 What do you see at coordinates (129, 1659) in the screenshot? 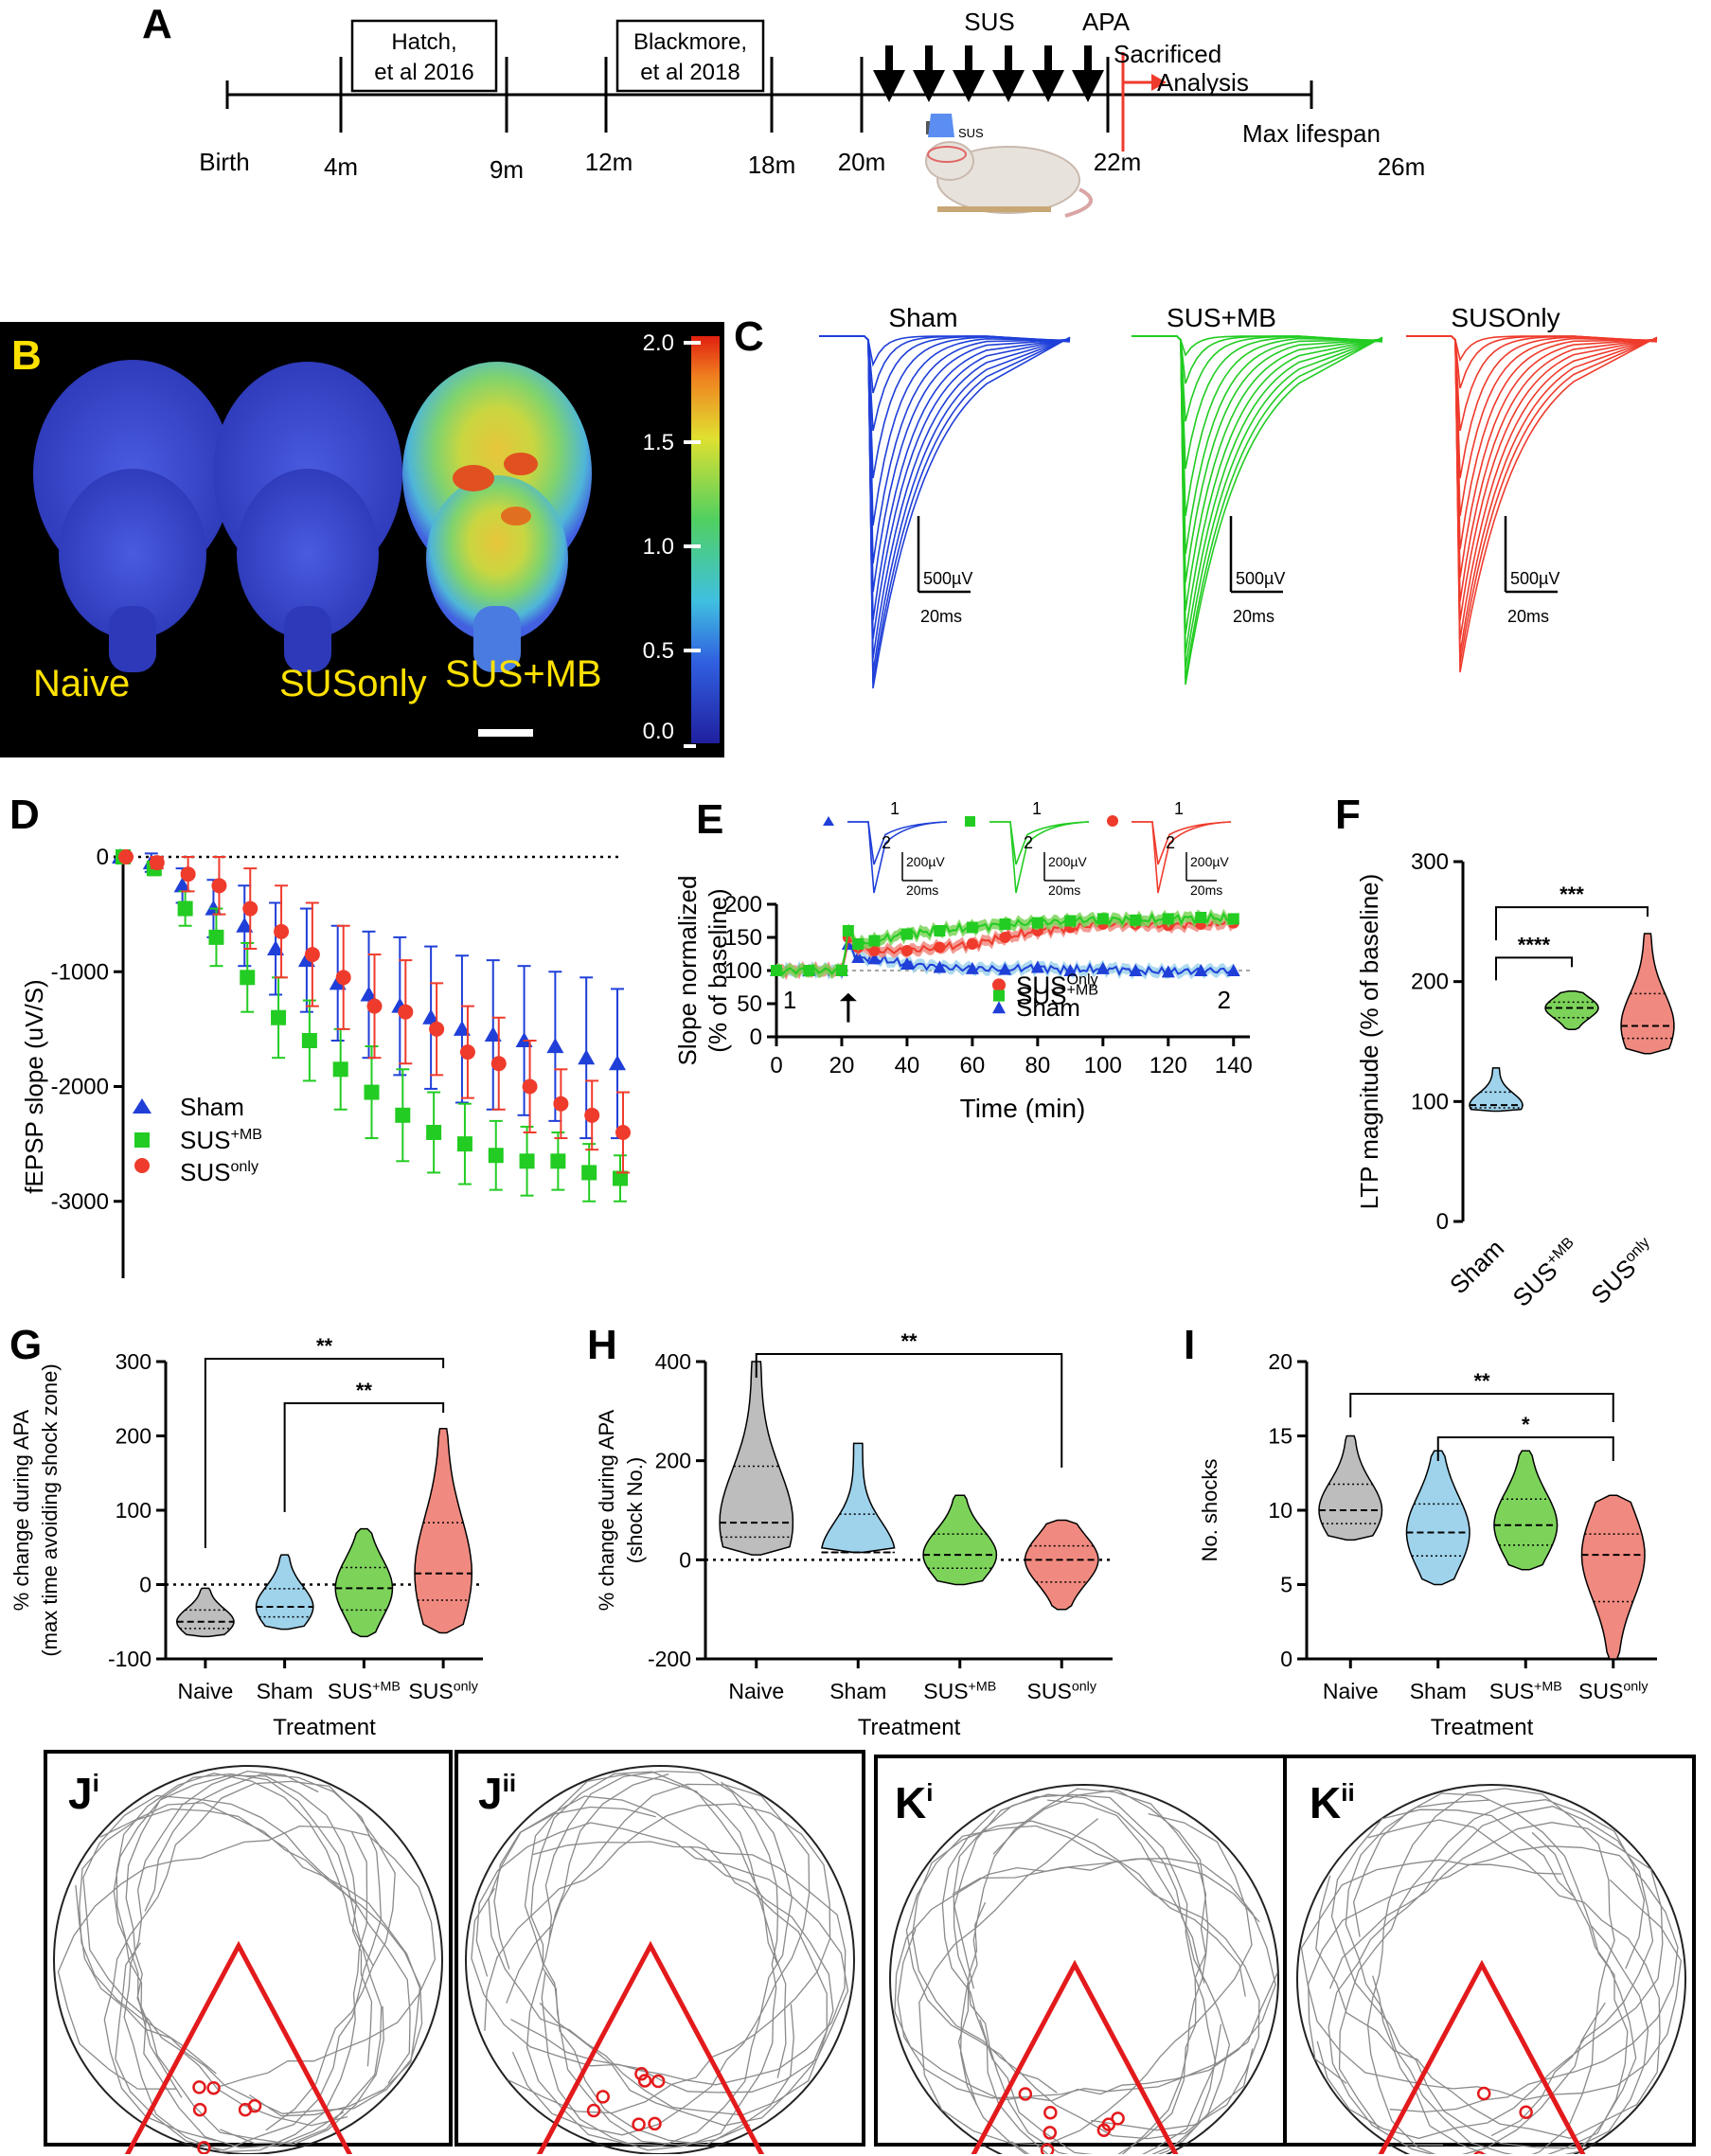
I see `y-tick-label: -100` at bounding box center [129, 1659].